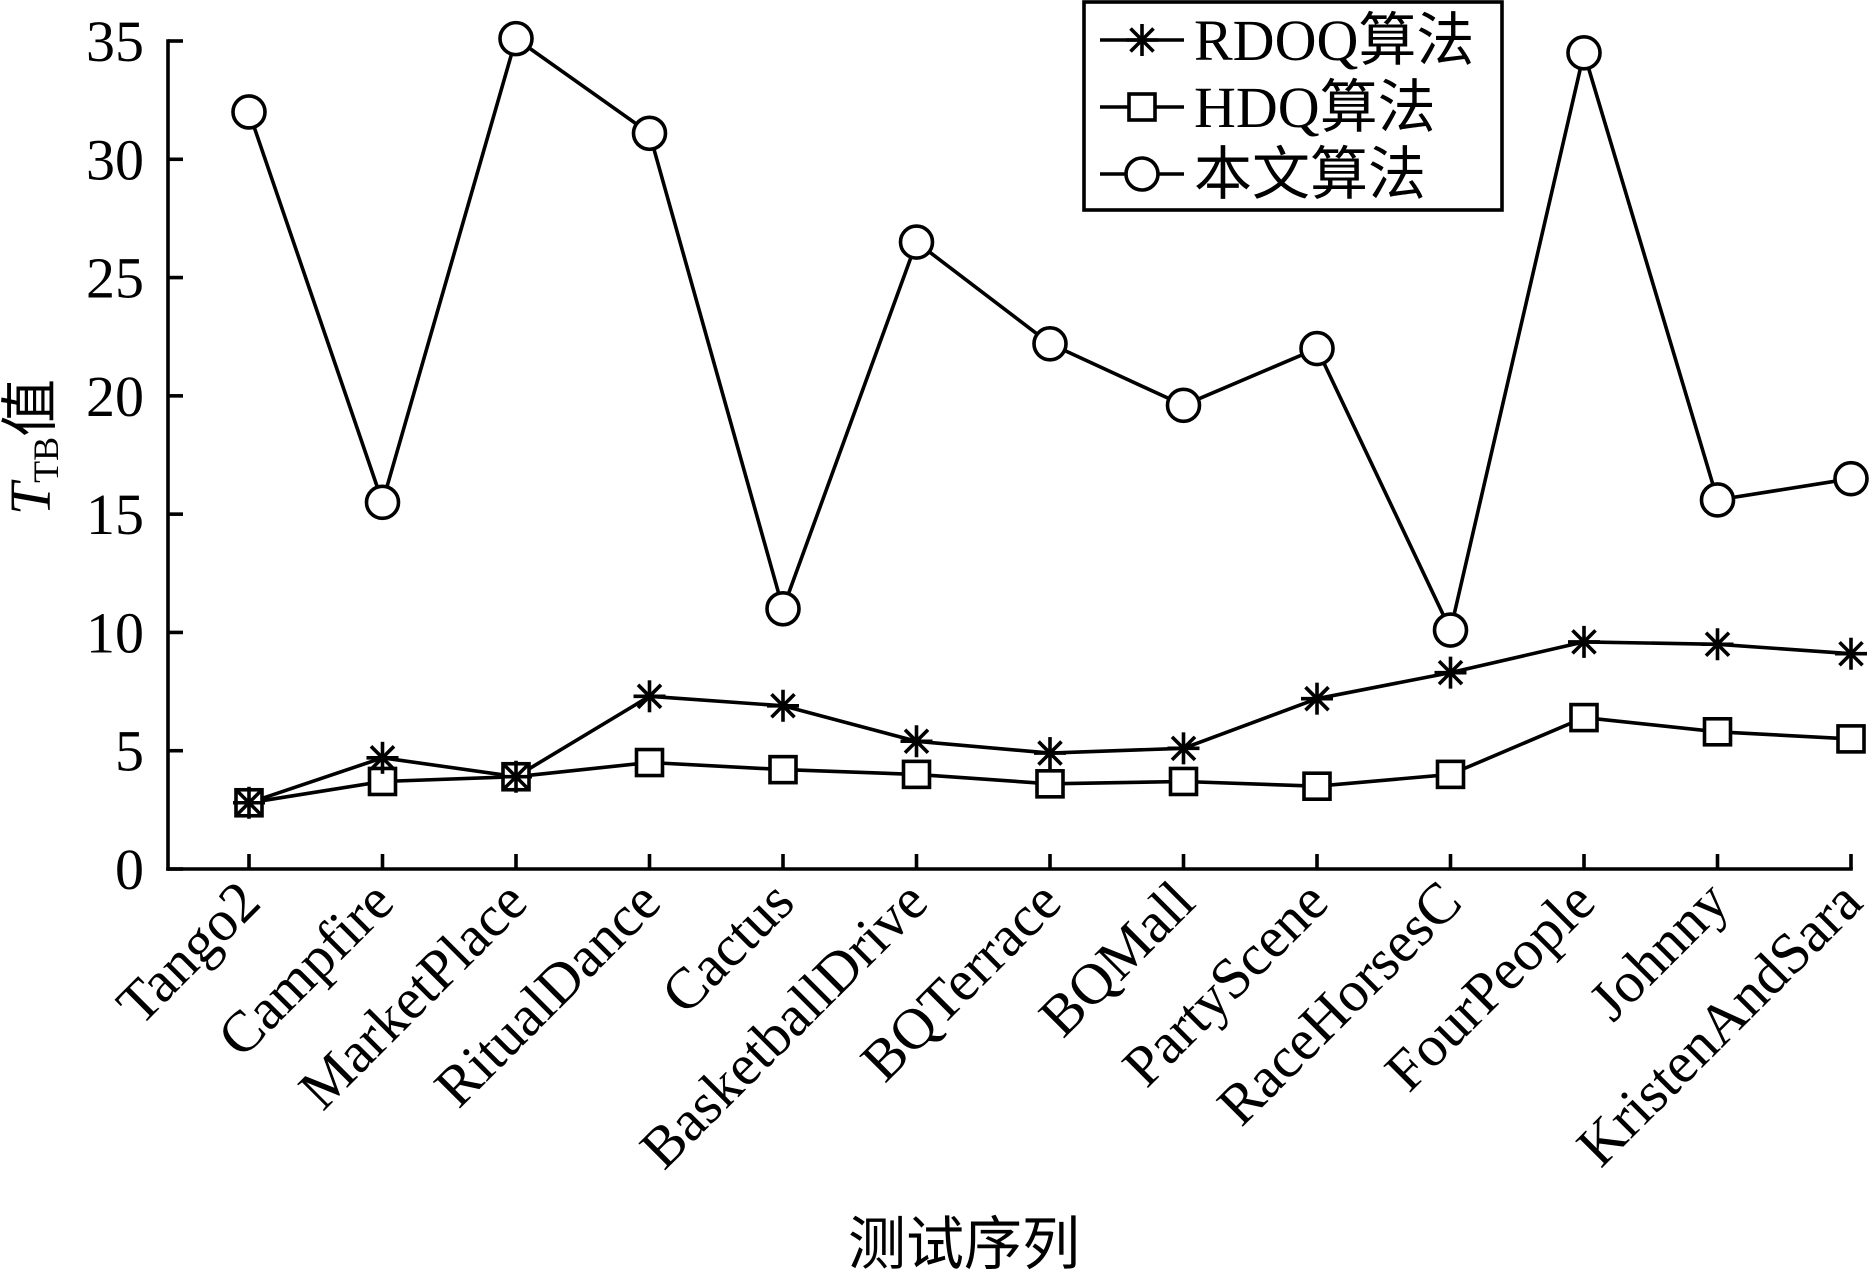  I want to click on series-1-point-campfire, so click(382, 757).